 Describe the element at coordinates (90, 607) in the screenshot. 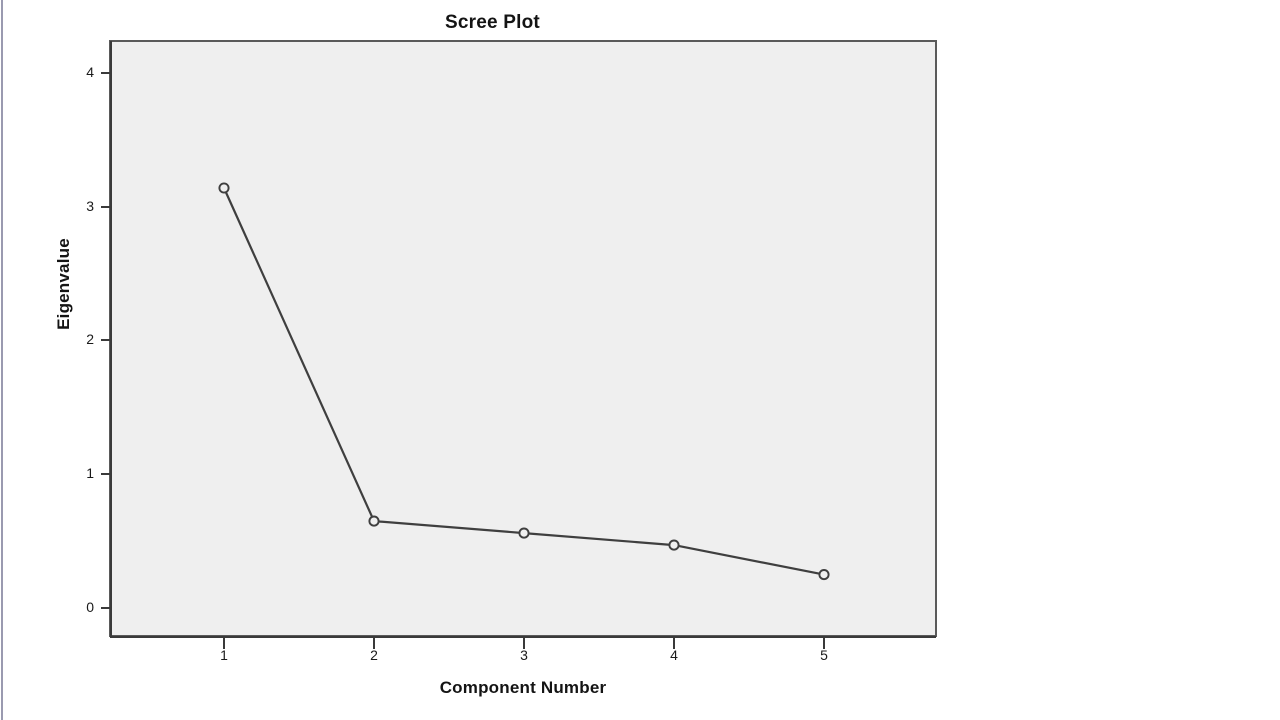

I see `y-tick-label: 0` at that location.